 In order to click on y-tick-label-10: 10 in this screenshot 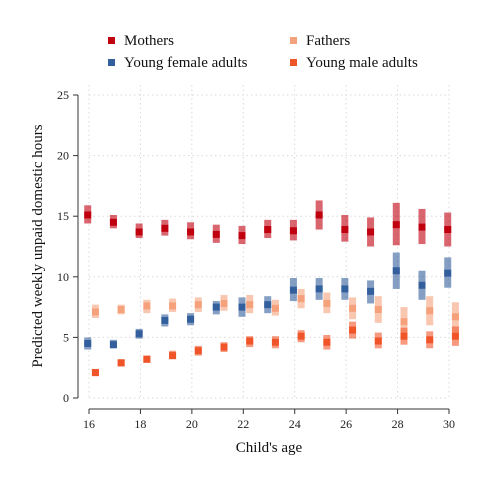, I will do `click(63, 277)`.